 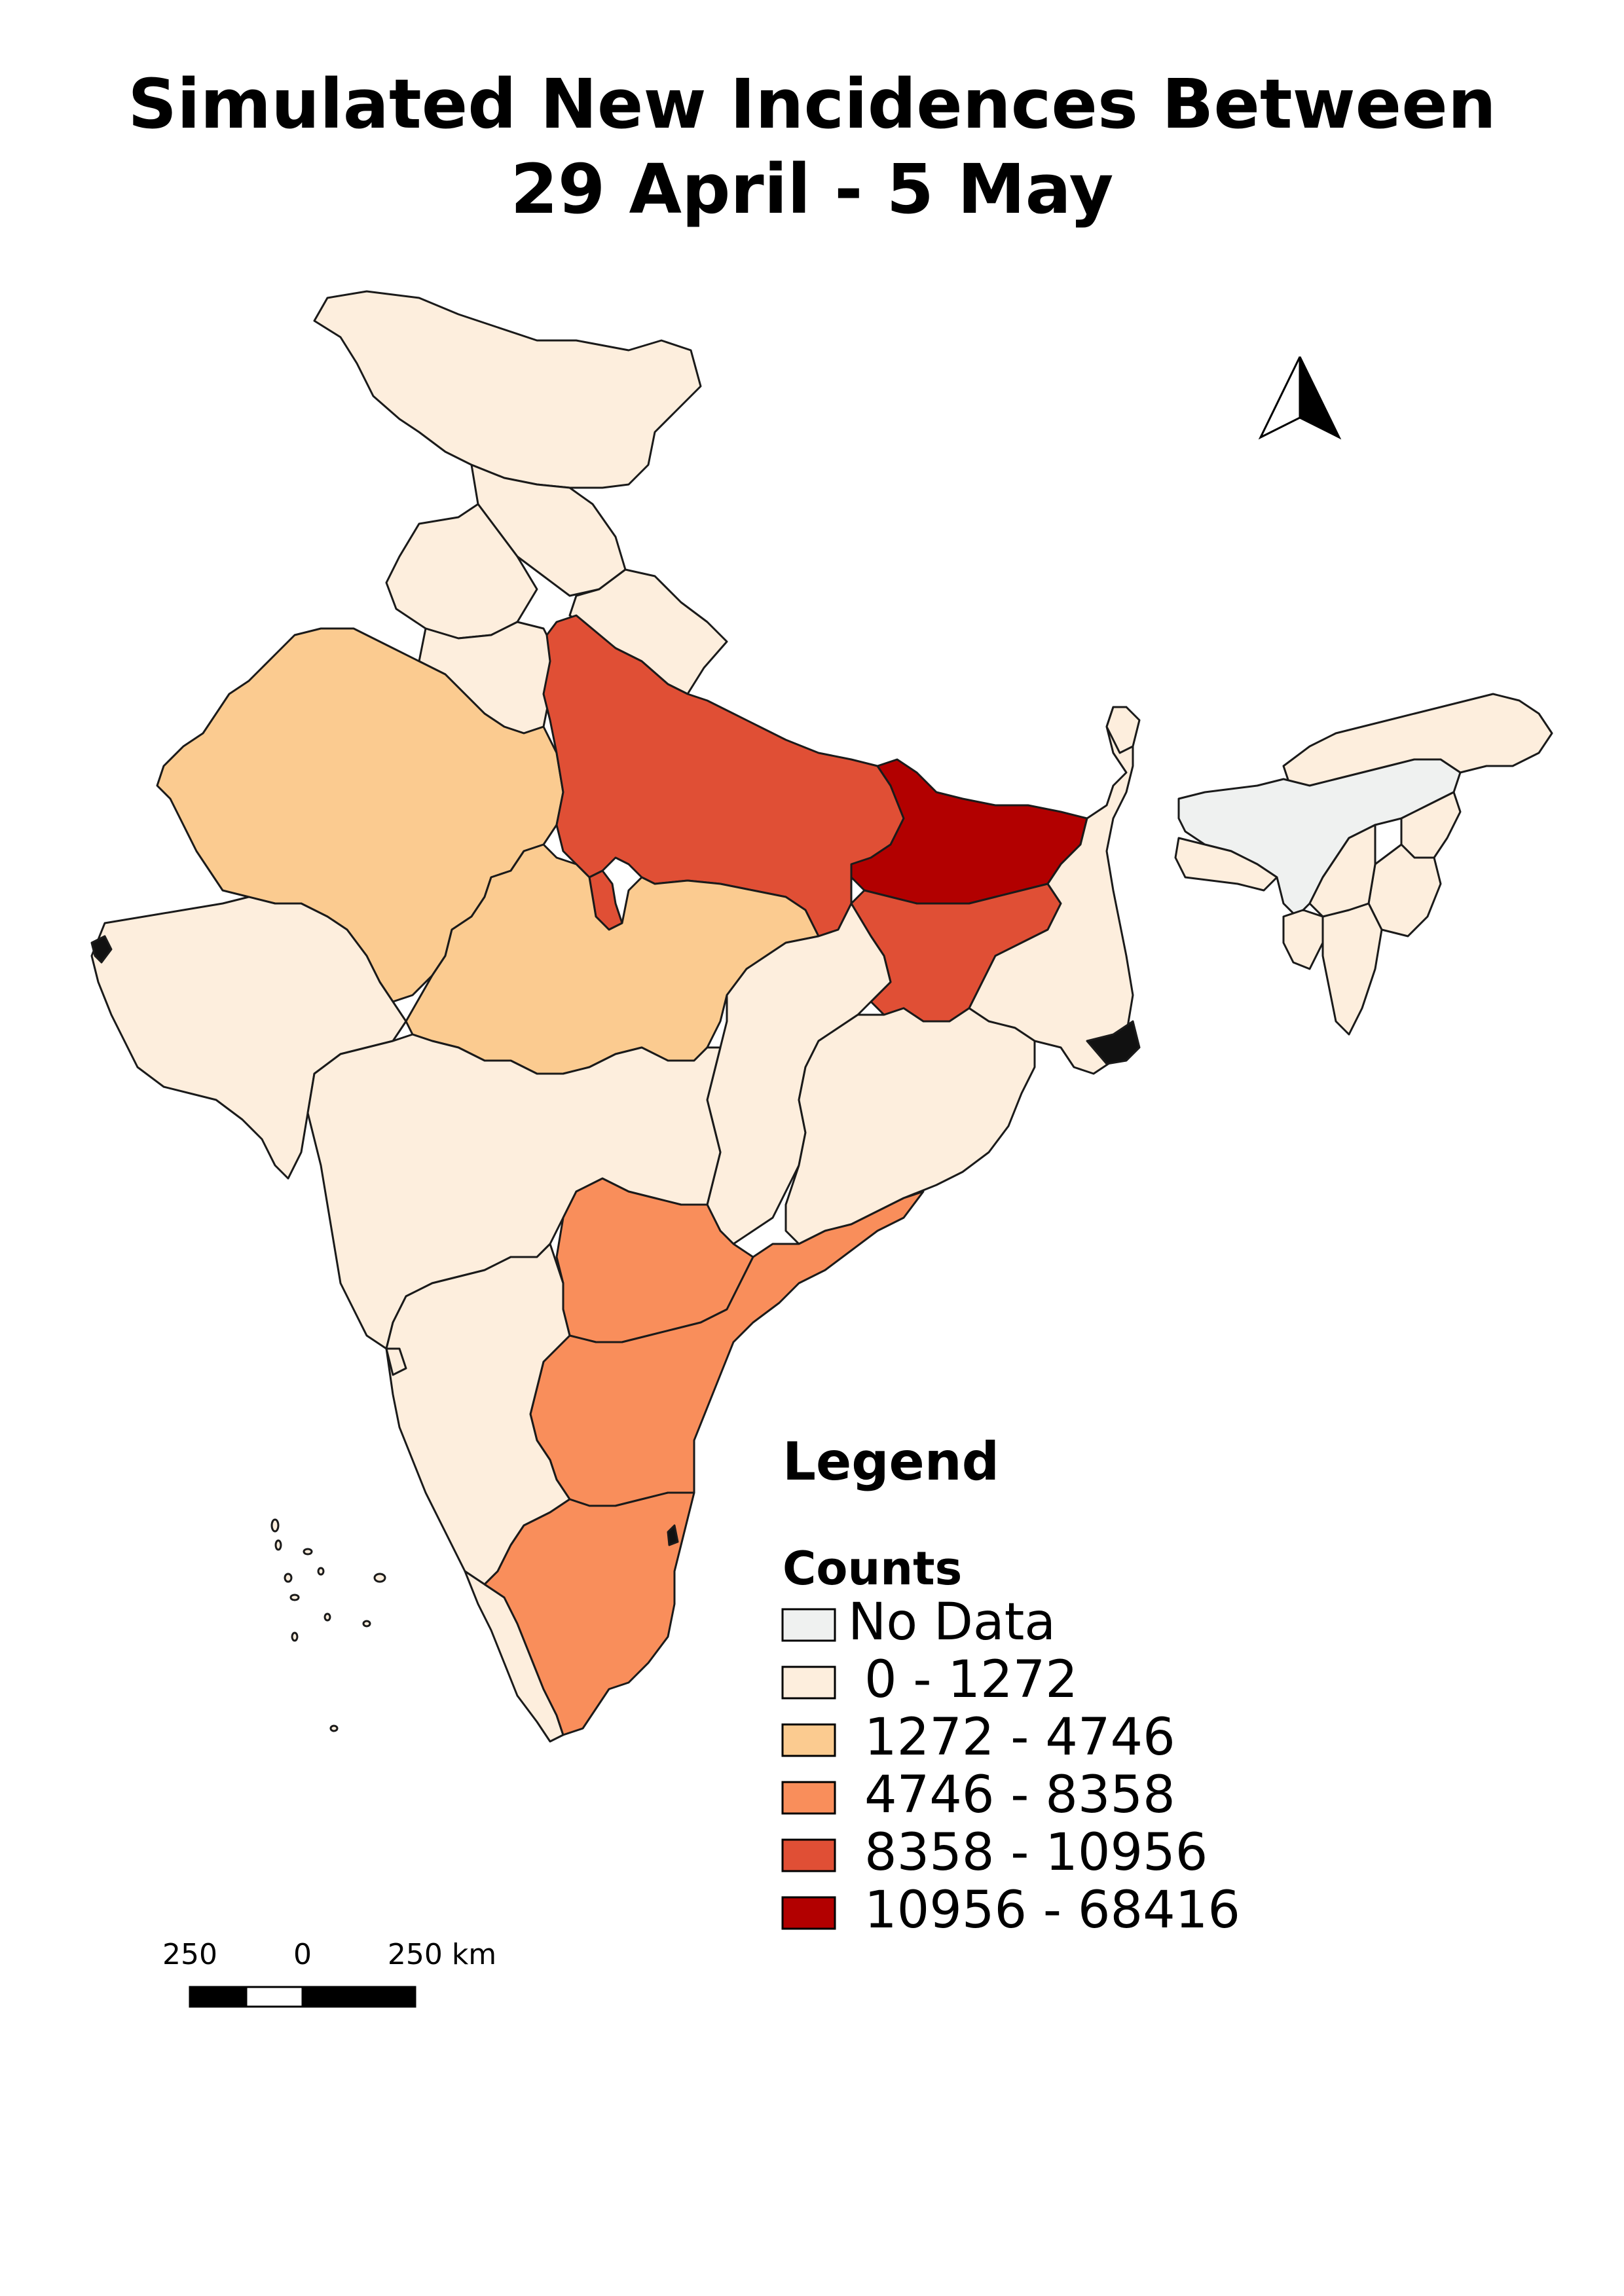 I want to click on region-mizoram, so click(x=1352, y=969).